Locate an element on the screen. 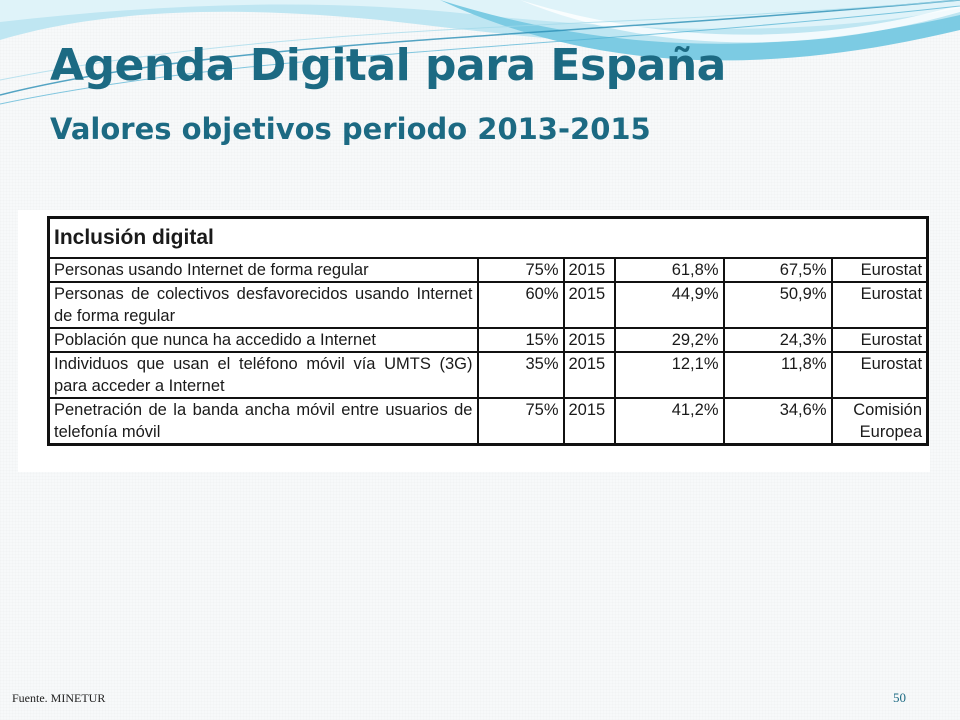 The image size is (960, 720). row-value-1: 61,8% is located at coordinates (669, 270).